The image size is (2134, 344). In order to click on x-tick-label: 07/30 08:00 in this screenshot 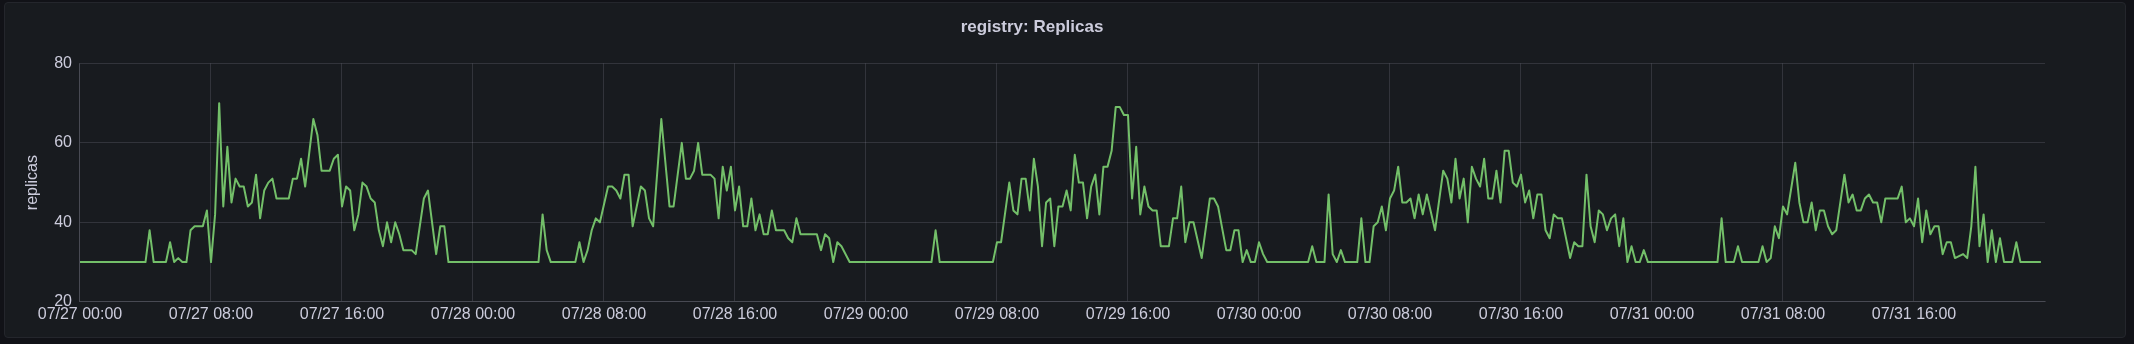, I will do `click(1390, 313)`.